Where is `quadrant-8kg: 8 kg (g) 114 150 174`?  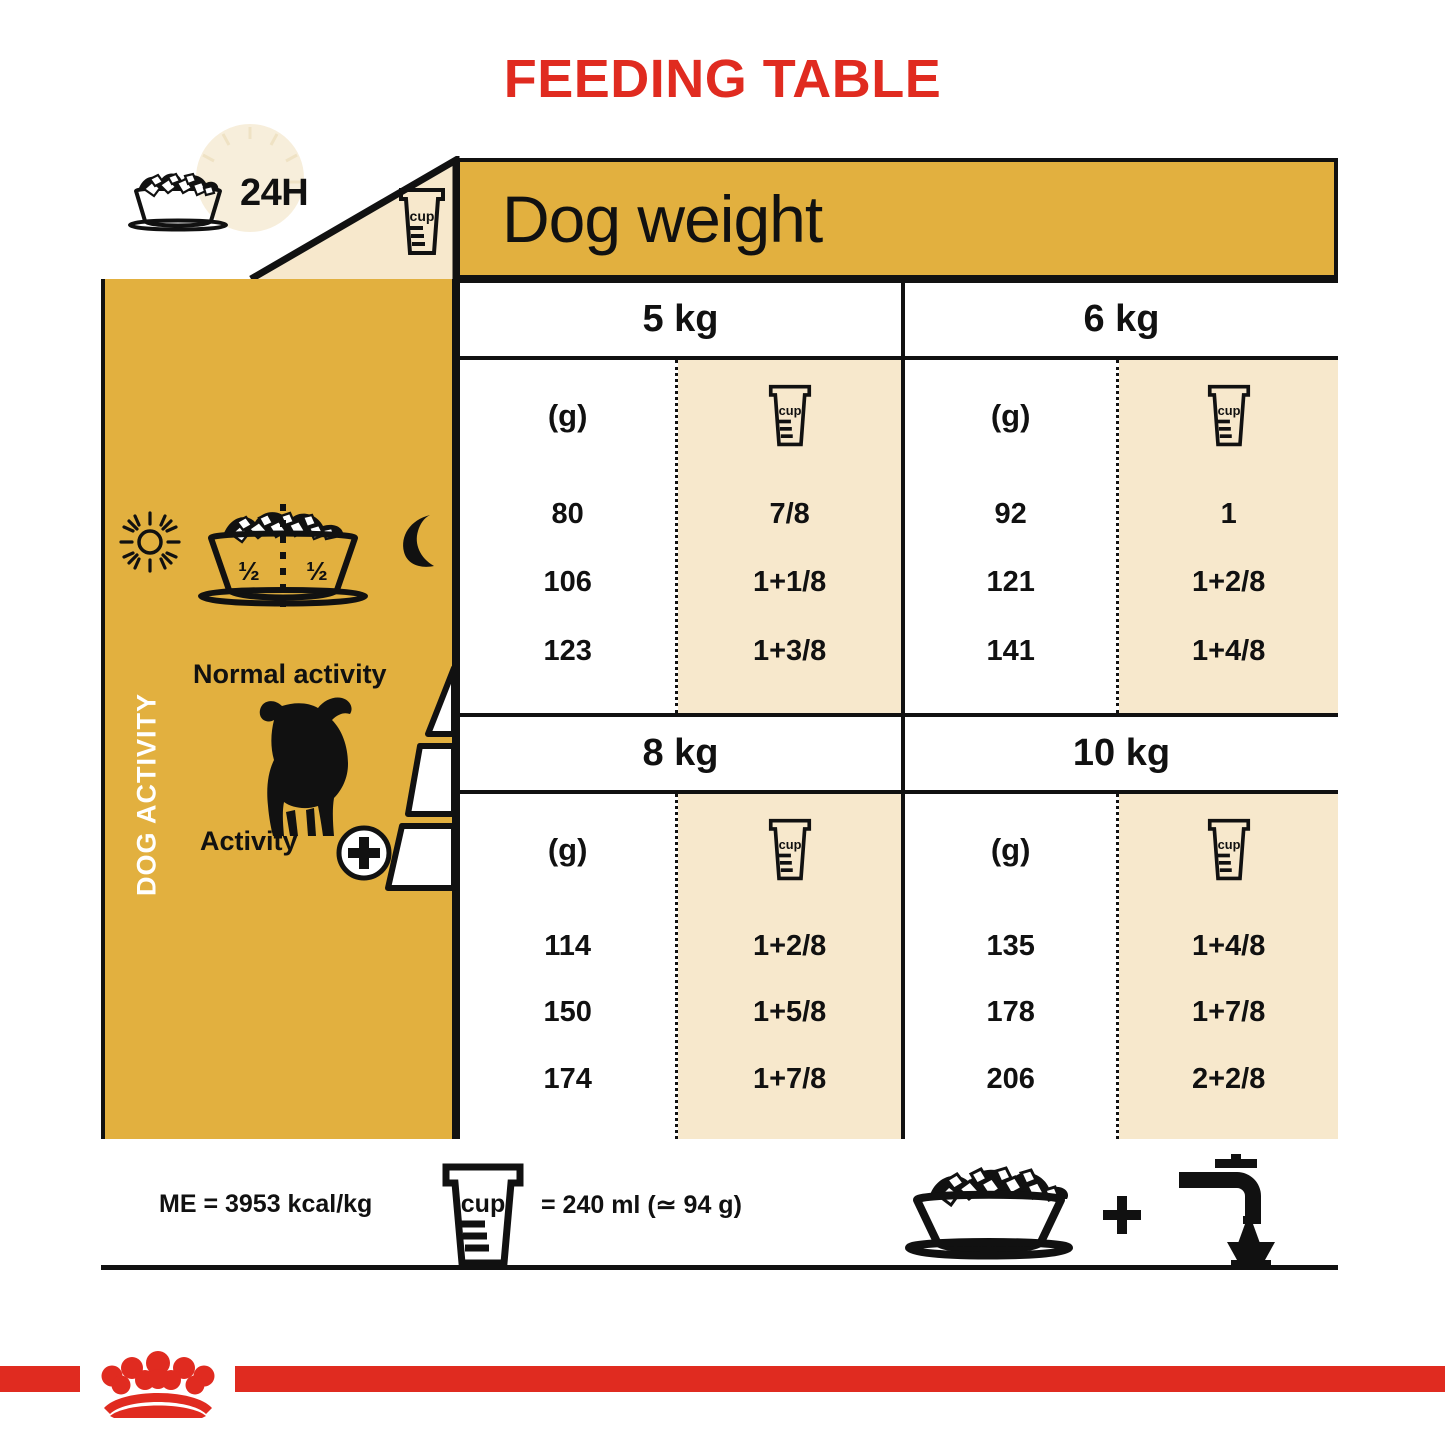 quadrant-8kg: 8 kg (g) 114 150 174 is located at coordinates (680, 928).